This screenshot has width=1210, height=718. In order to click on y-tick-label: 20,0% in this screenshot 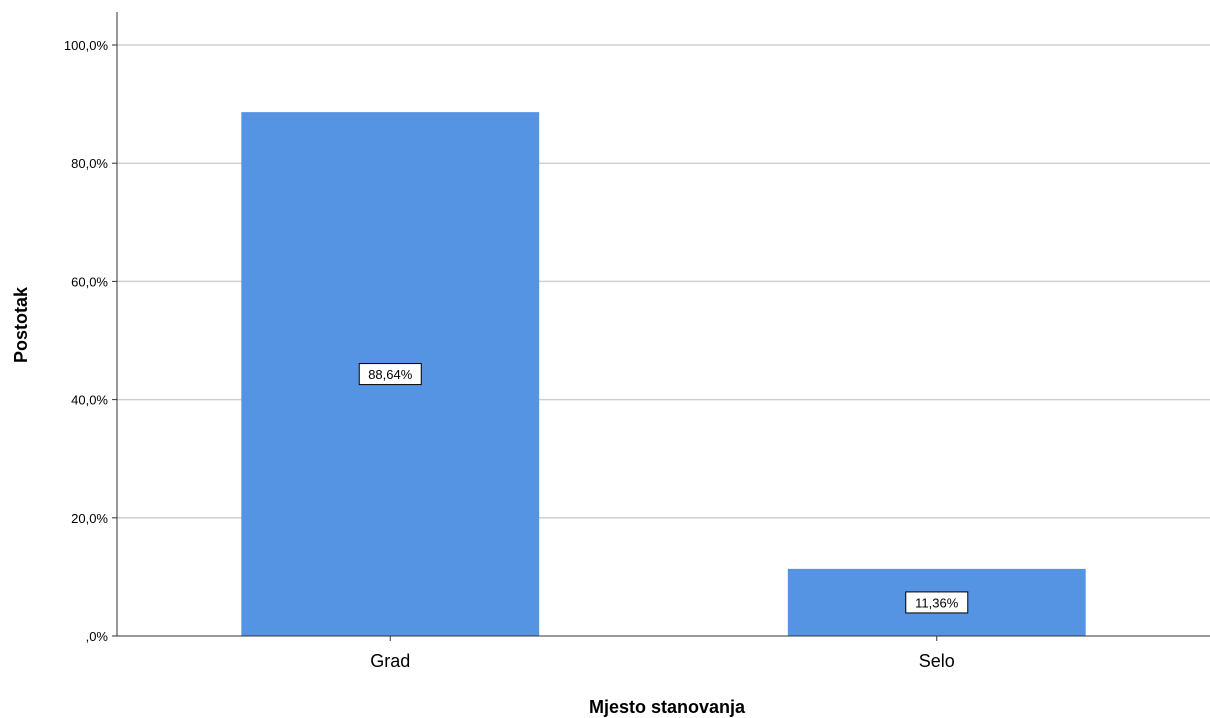, I will do `click(89, 518)`.